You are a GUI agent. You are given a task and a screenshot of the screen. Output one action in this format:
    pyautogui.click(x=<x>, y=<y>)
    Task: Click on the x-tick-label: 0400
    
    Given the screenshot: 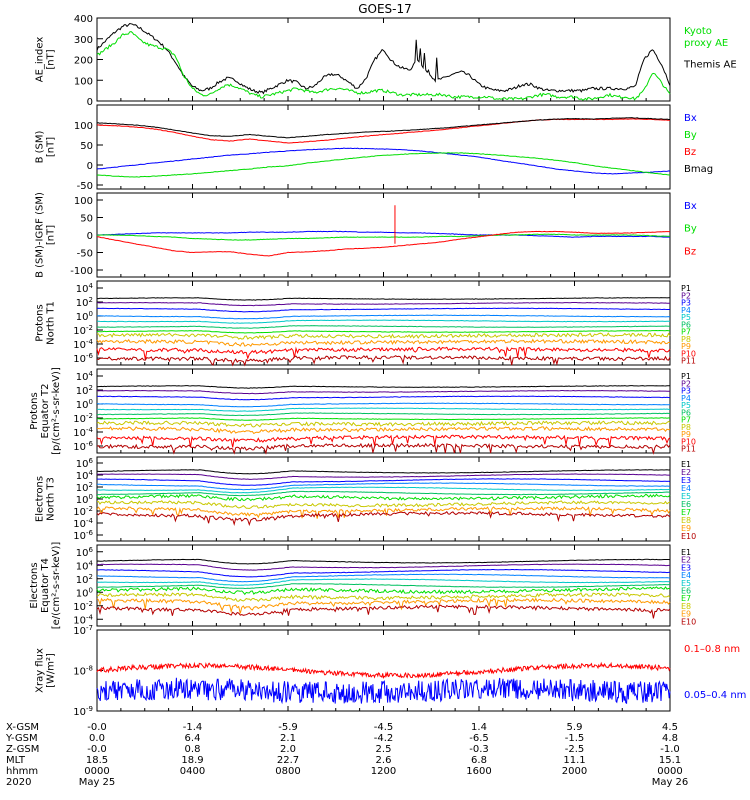 What is the action you would take?
    pyautogui.click(x=192, y=771)
    